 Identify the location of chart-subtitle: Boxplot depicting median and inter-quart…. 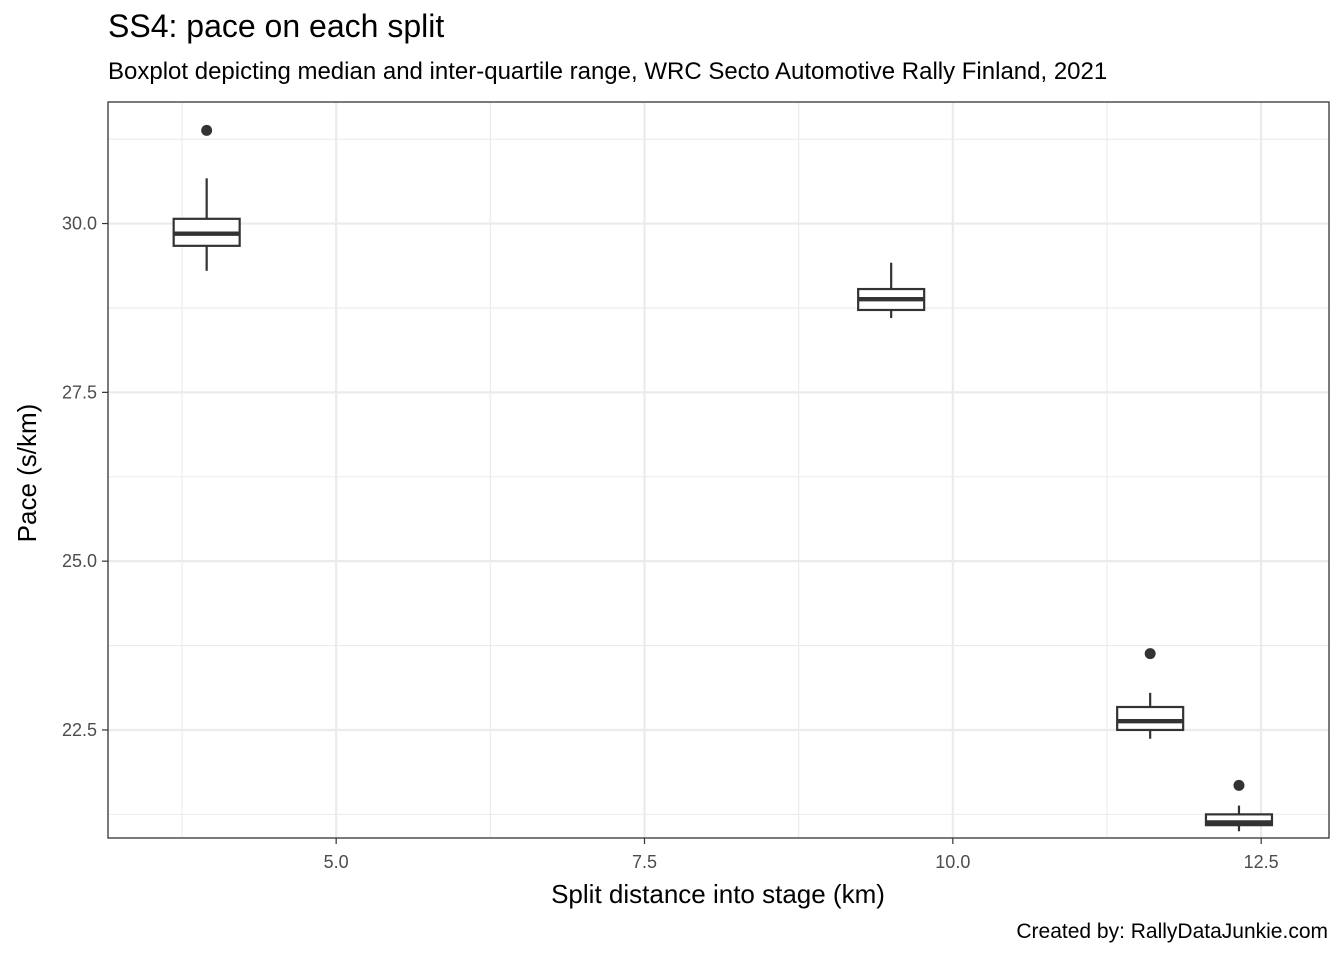
(608, 71).